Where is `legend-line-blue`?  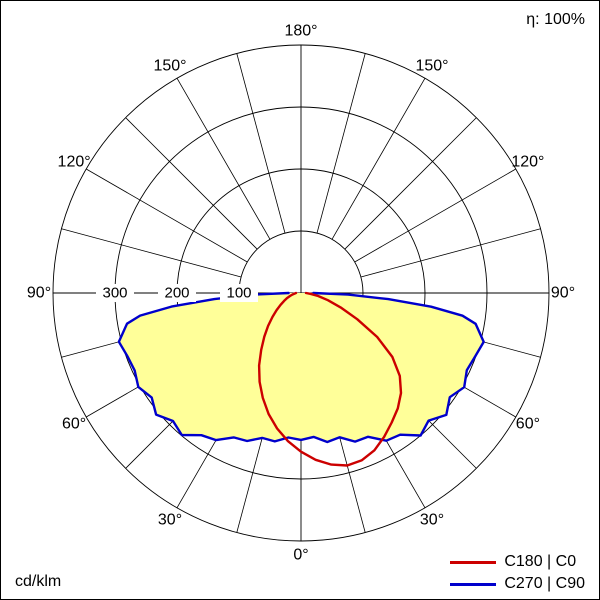
legend-line-blue is located at coordinates (473, 584).